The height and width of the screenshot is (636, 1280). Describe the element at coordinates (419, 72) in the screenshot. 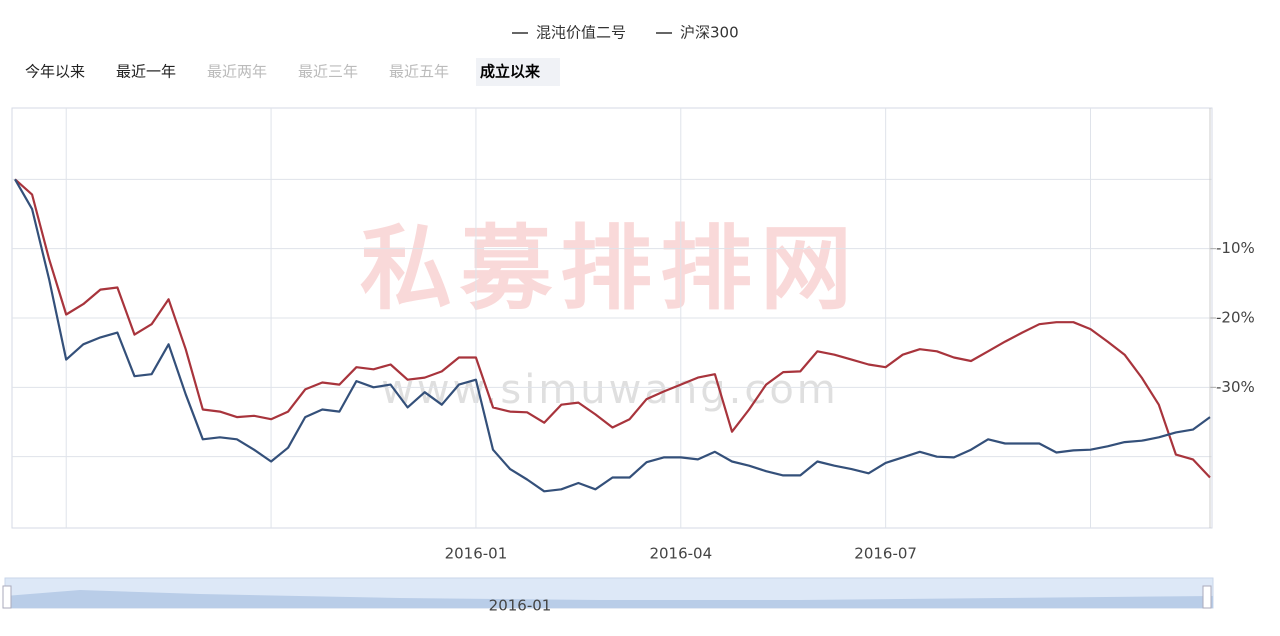

I see `tab: 最近五年` at that location.